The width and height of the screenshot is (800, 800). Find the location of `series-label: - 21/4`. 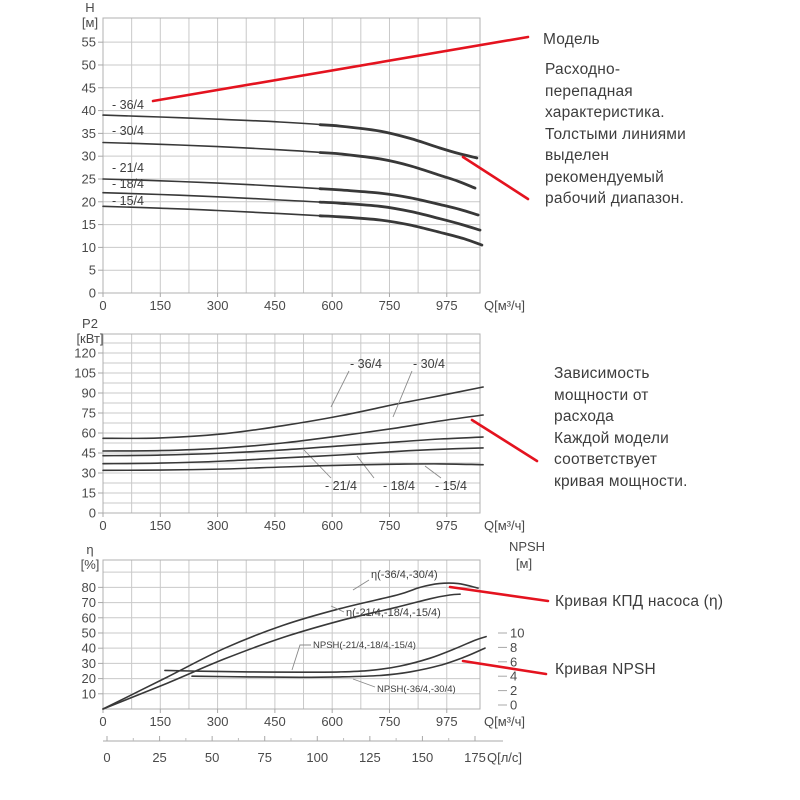

series-label: - 21/4 is located at coordinates (341, 486).